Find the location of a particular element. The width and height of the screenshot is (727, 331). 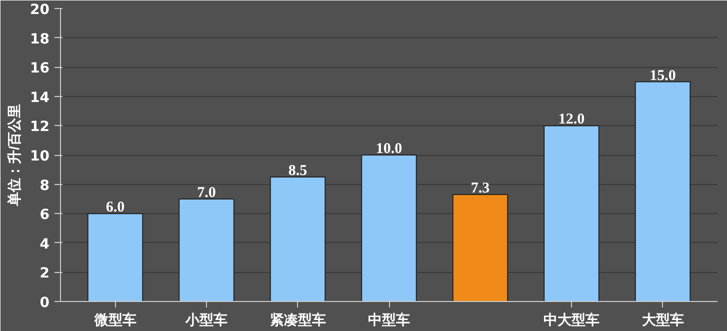

y-tick-label: 4 is located at coordinates (45, 244).